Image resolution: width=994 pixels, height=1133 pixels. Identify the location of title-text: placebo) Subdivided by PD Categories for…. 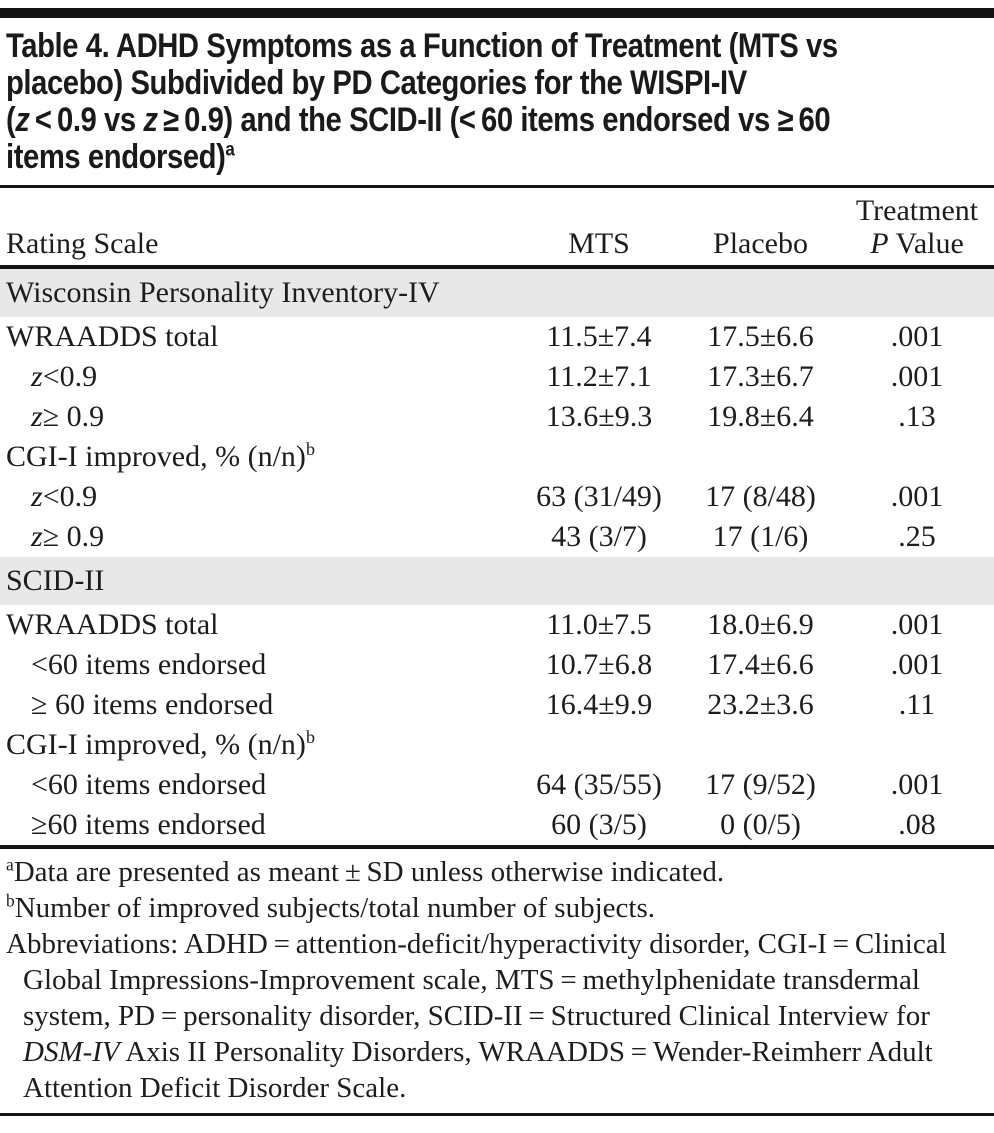
(376, 83).